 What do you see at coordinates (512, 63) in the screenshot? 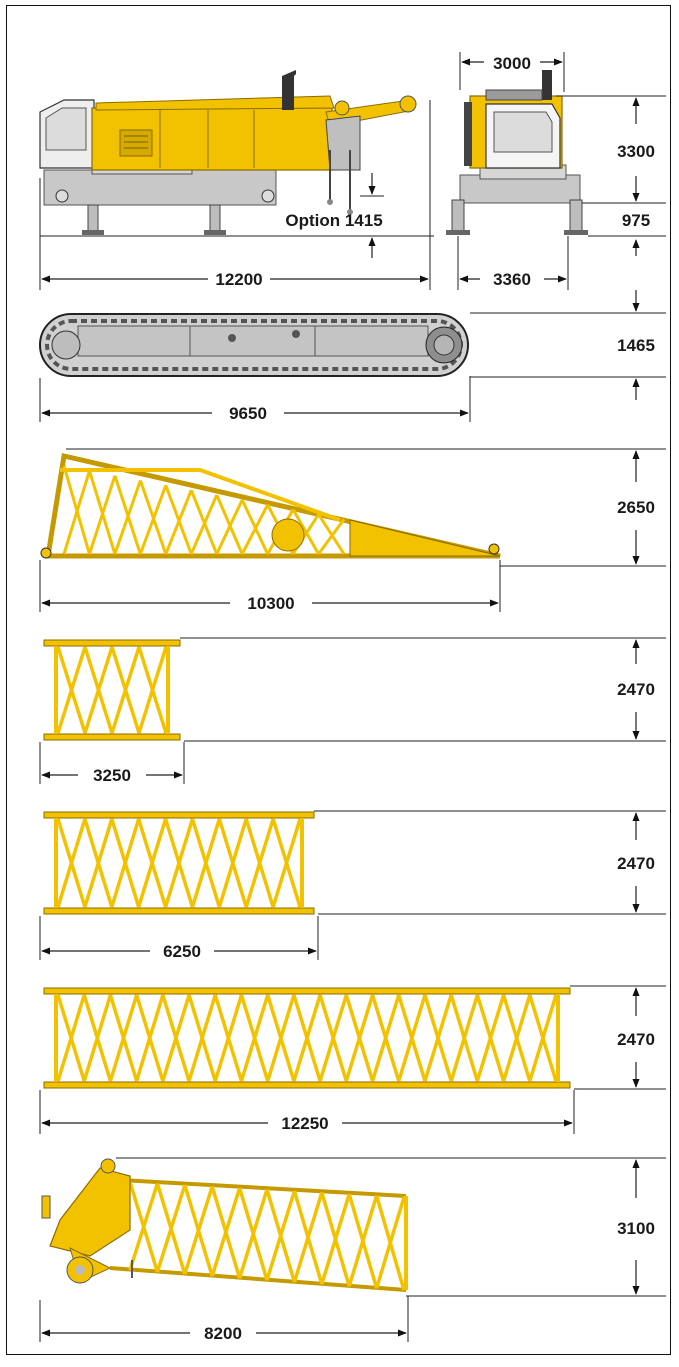
I see `front-width-label: 3000` at bounding box center [512, 63].